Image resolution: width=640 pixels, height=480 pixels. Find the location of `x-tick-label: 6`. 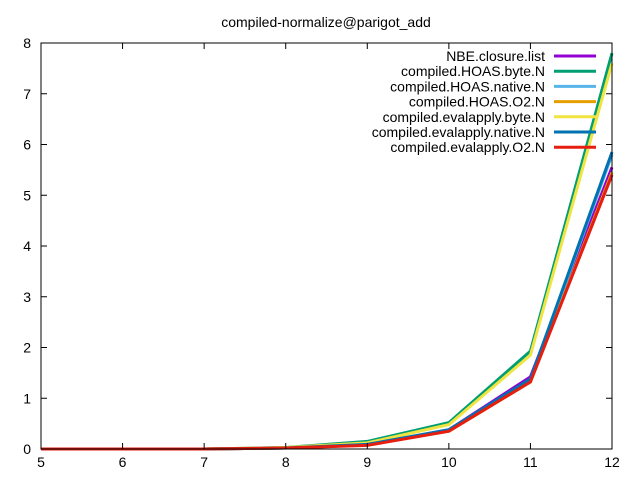

x-tick-label: 6 is located at coordinates (123, 462).